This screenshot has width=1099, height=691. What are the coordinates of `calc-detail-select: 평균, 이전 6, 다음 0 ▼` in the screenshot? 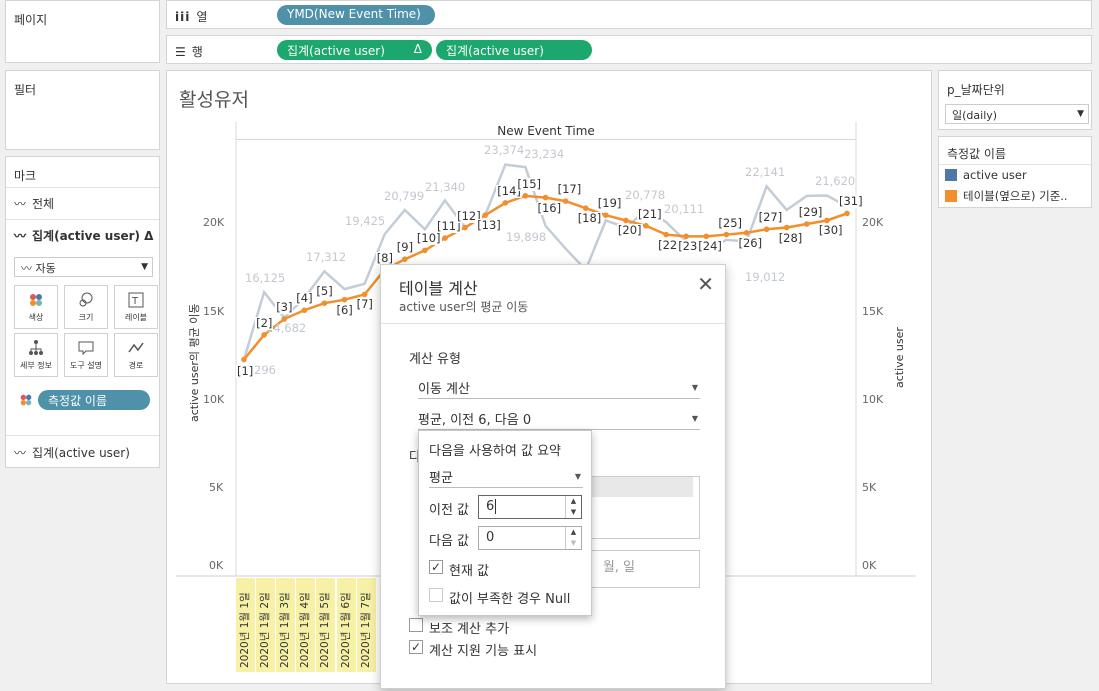 It's located at (559, 418).